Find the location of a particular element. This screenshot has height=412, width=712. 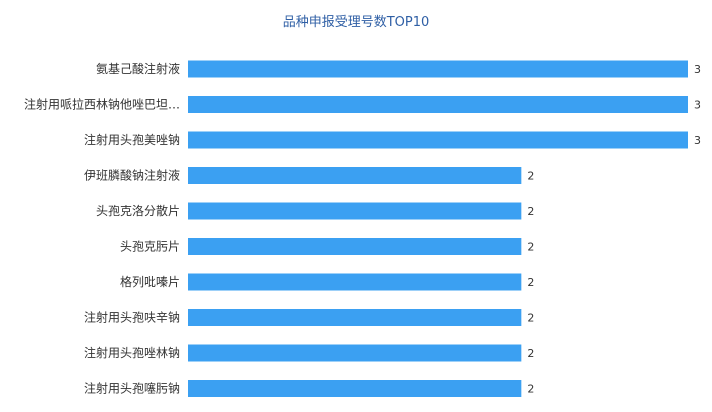

category-label: 注射用头孢唑林钠 is located at coordinates (132, 352).